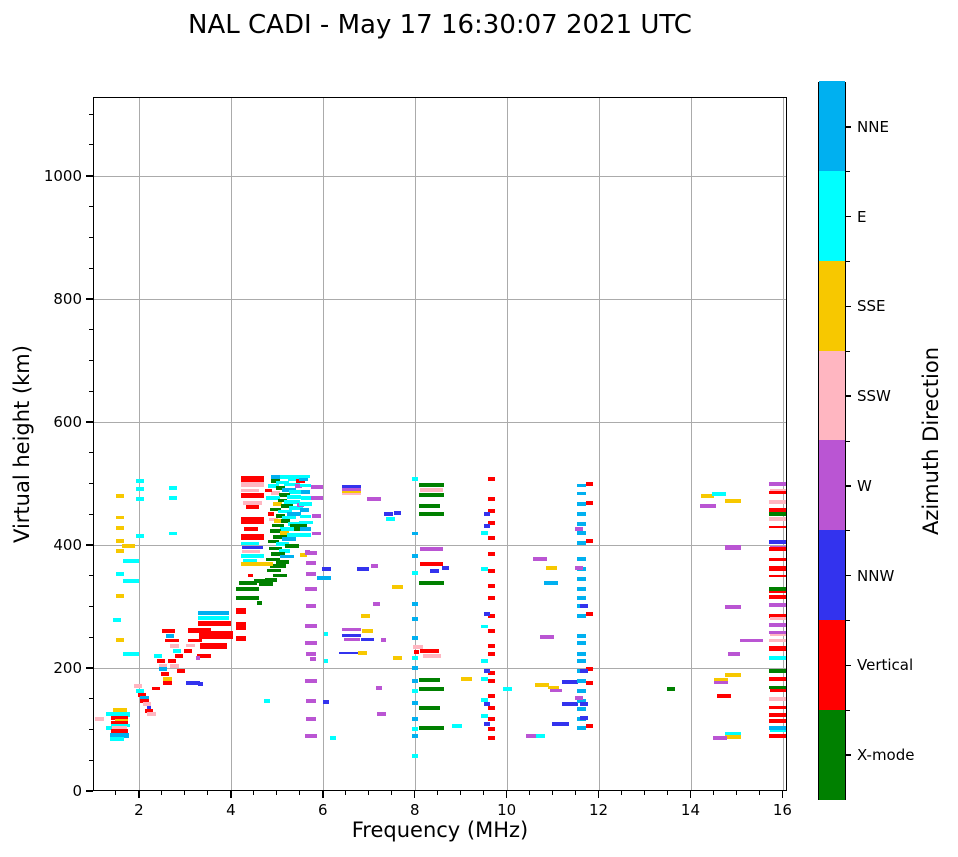 The width and height of the screenshot is (958, 857). Describe the element at coordinates (414, 810) in the screenshot. I see `x-tick-label: 8` at that location.